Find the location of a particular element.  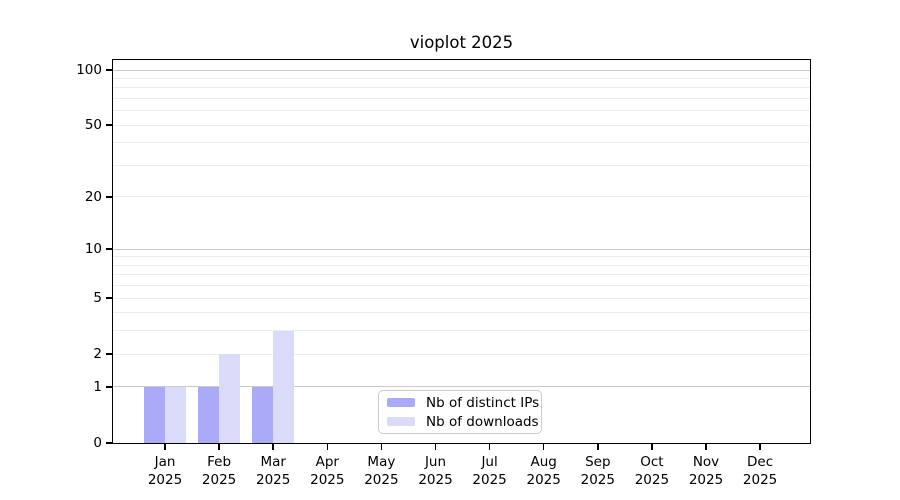

bar-jan-distinct-ips is located at coordinates (154, 414).